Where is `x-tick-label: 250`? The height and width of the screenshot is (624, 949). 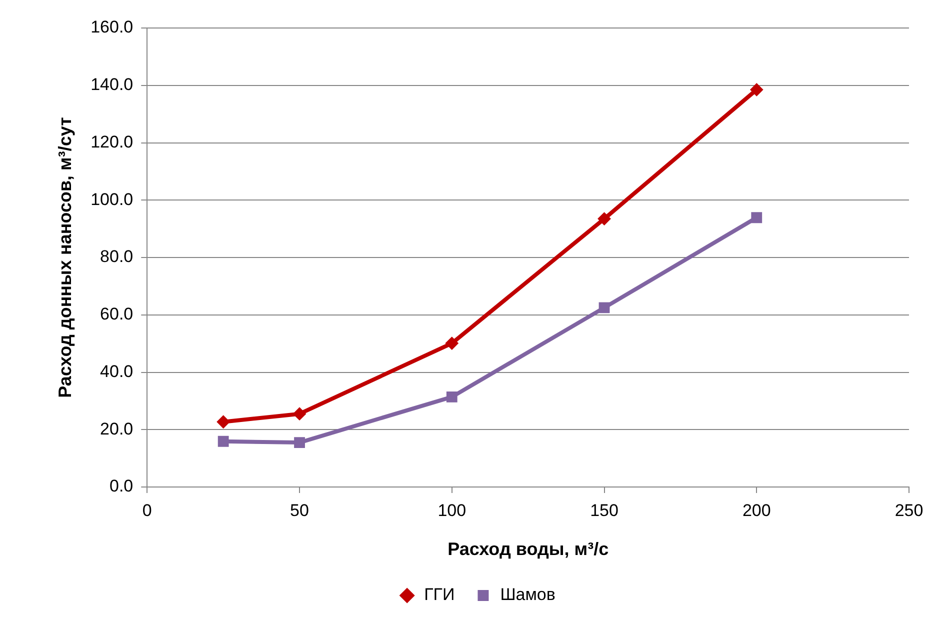
x-tick-label: 250 is located at coordinates (909, 510).